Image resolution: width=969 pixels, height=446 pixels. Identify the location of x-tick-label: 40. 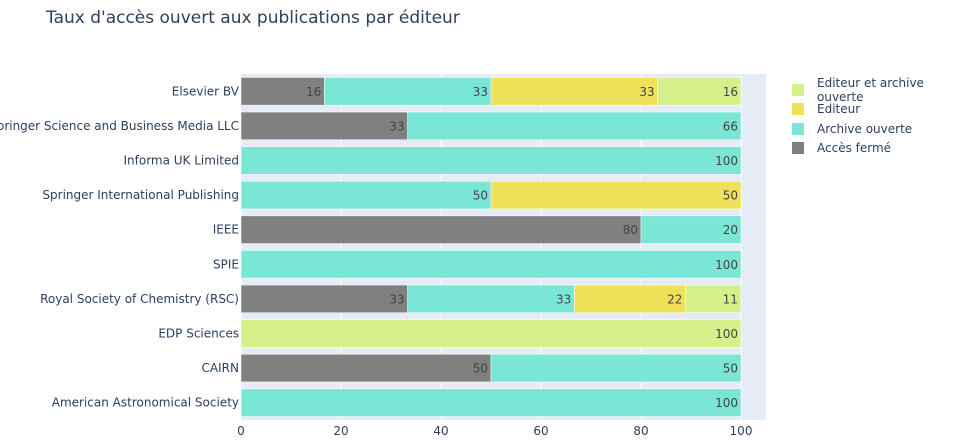
(440, 431).